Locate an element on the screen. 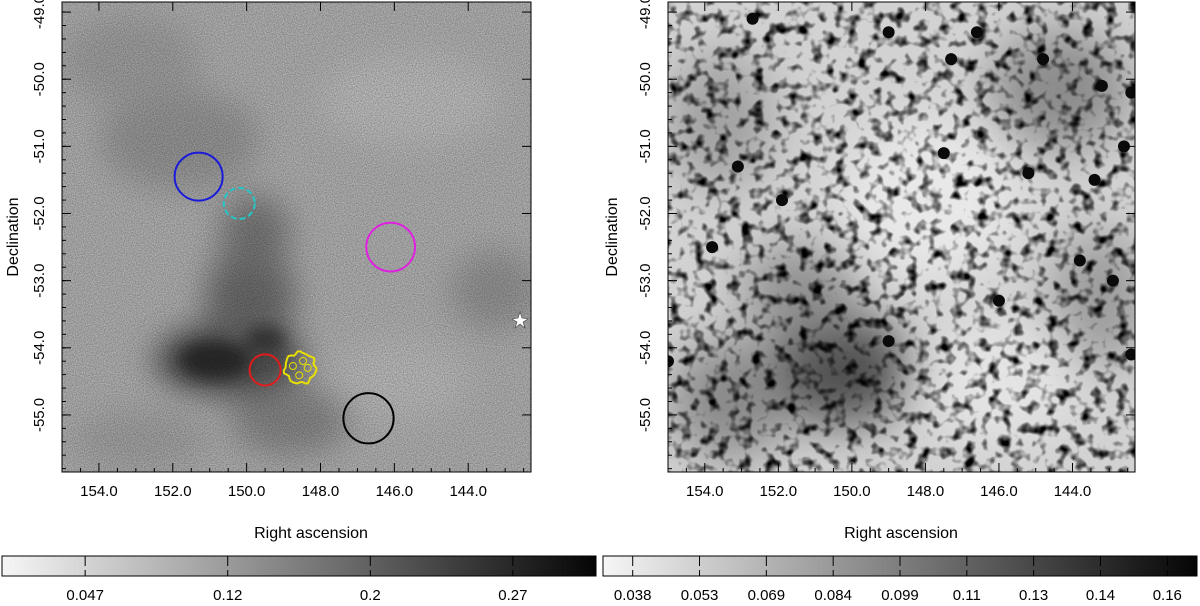  left-cb-tick-label: 0.12 is located at coordinates (227, 595).